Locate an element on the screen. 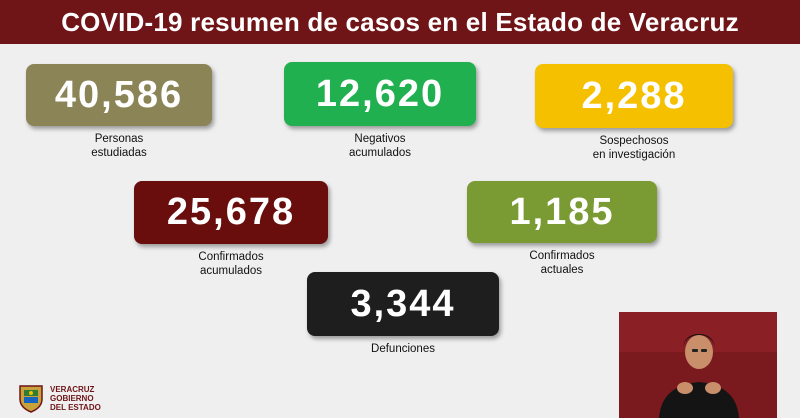 The width and height of the screenshot is (800, 418). interpreter-figure is located at coordinates (698, 365).